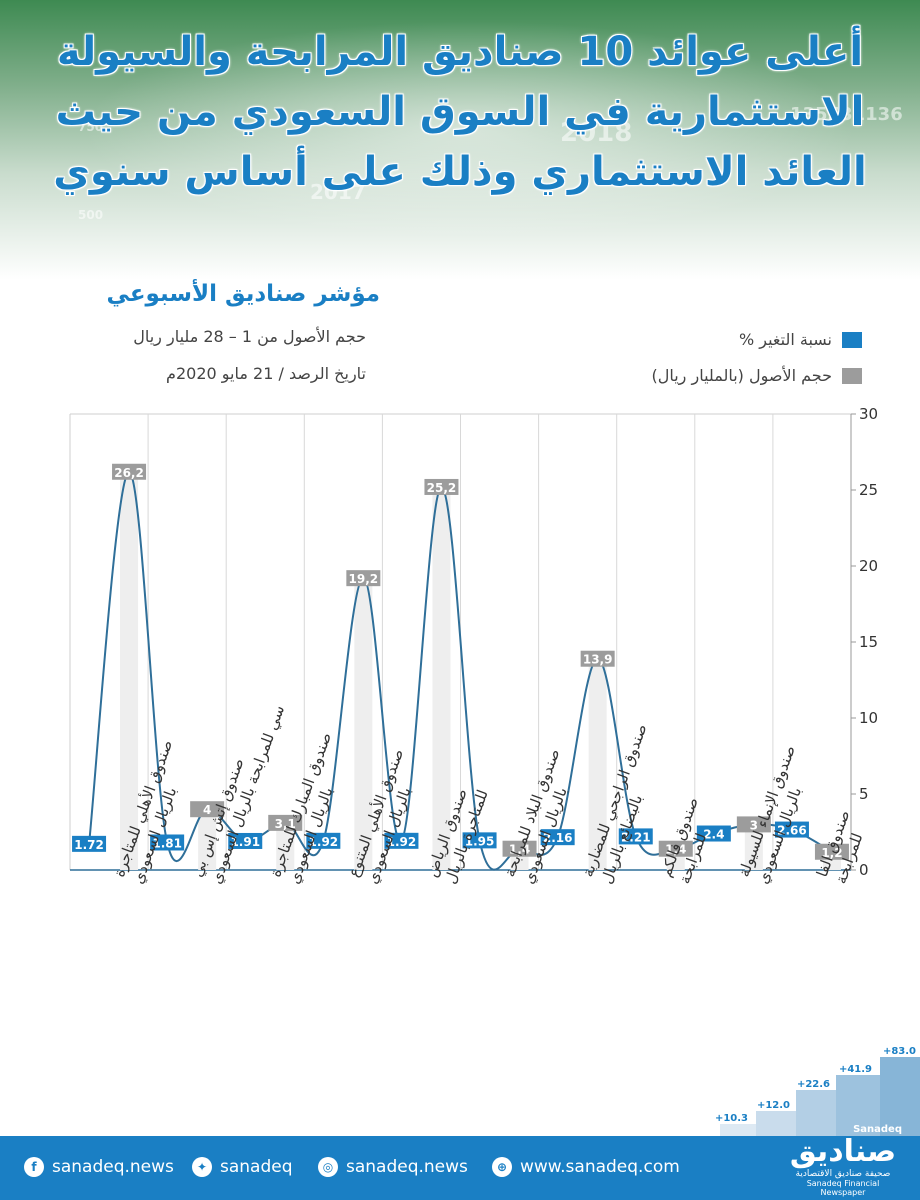 The width and height of the screenshot is (920, 1200). What do you see at coordinates (249, 336) in the screenshot?
I see `assets-range-note: حجم الأصول من 1 – 28 مليار ريال` at bounding box center [249, 336].